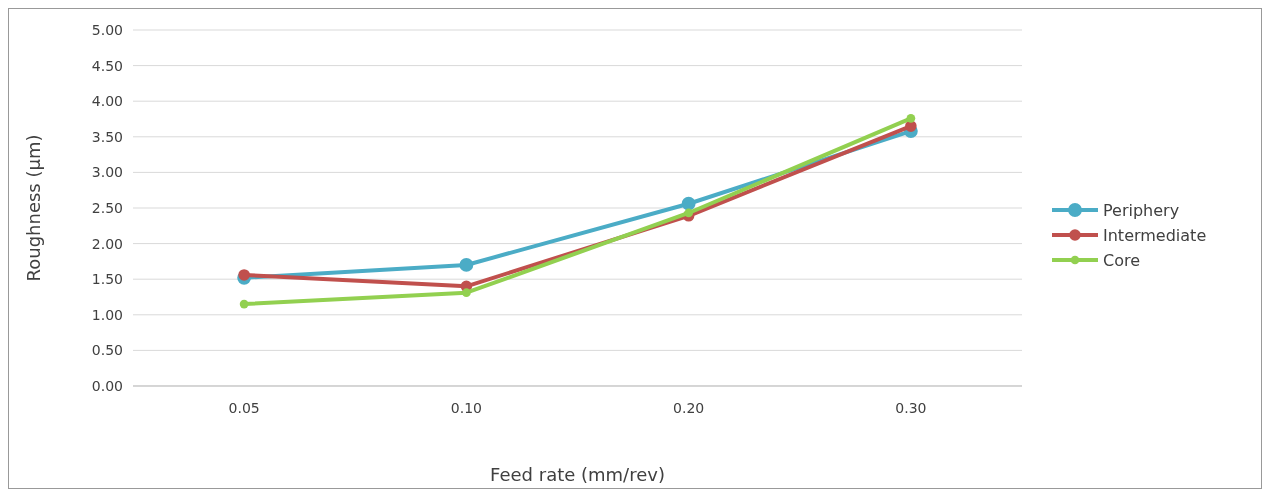 Image resolution: width=1270 pixels, height=497 pixels. What do you see at coordinates (107, 314) in the screenshot?
I see `y-tick-label: 1.00` at bounding box center [107, 314].